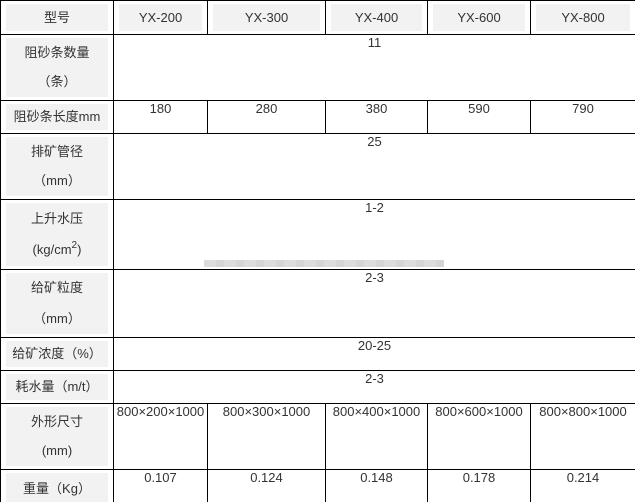 This screenshot has height=502, width=635. I want to click on row-label: 阻砂条长度mm, so click(57, 117).